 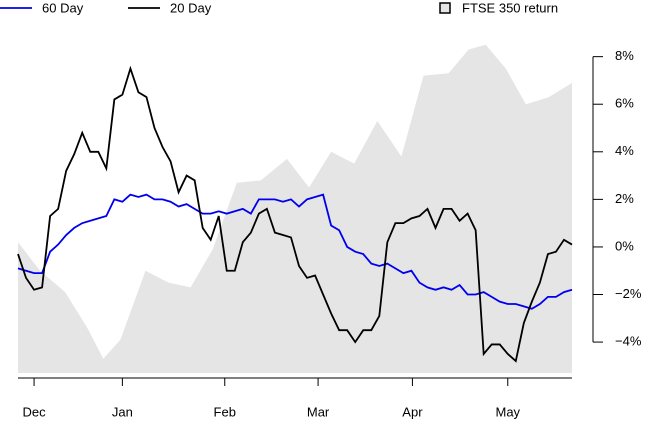 I want to click on x-tick-label: Mar, so click(x=318, y=411).